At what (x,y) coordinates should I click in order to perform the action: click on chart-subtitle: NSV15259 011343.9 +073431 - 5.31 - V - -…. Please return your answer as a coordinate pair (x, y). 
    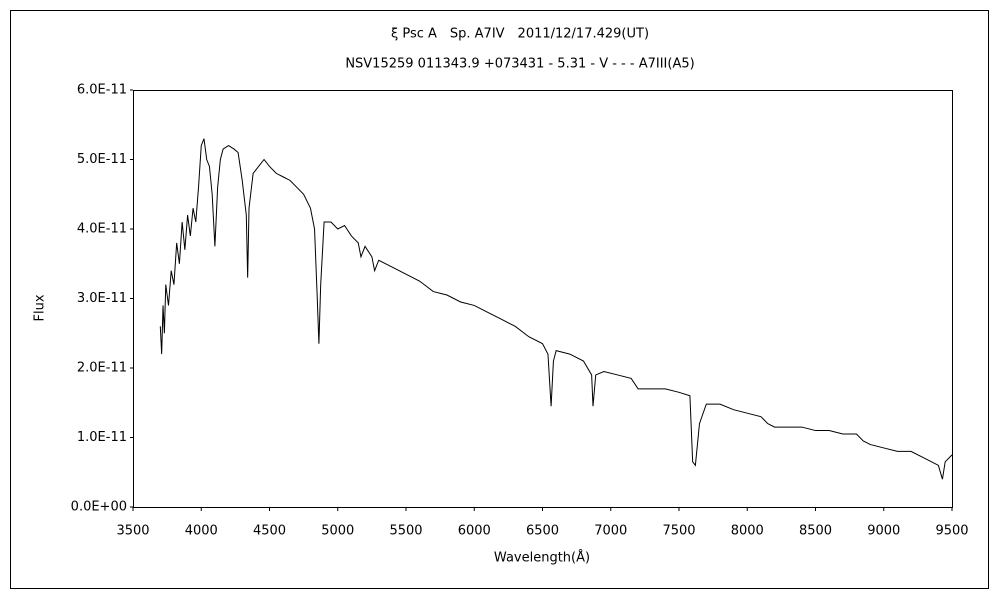
    Looking at the image, I should click on (519, 64).